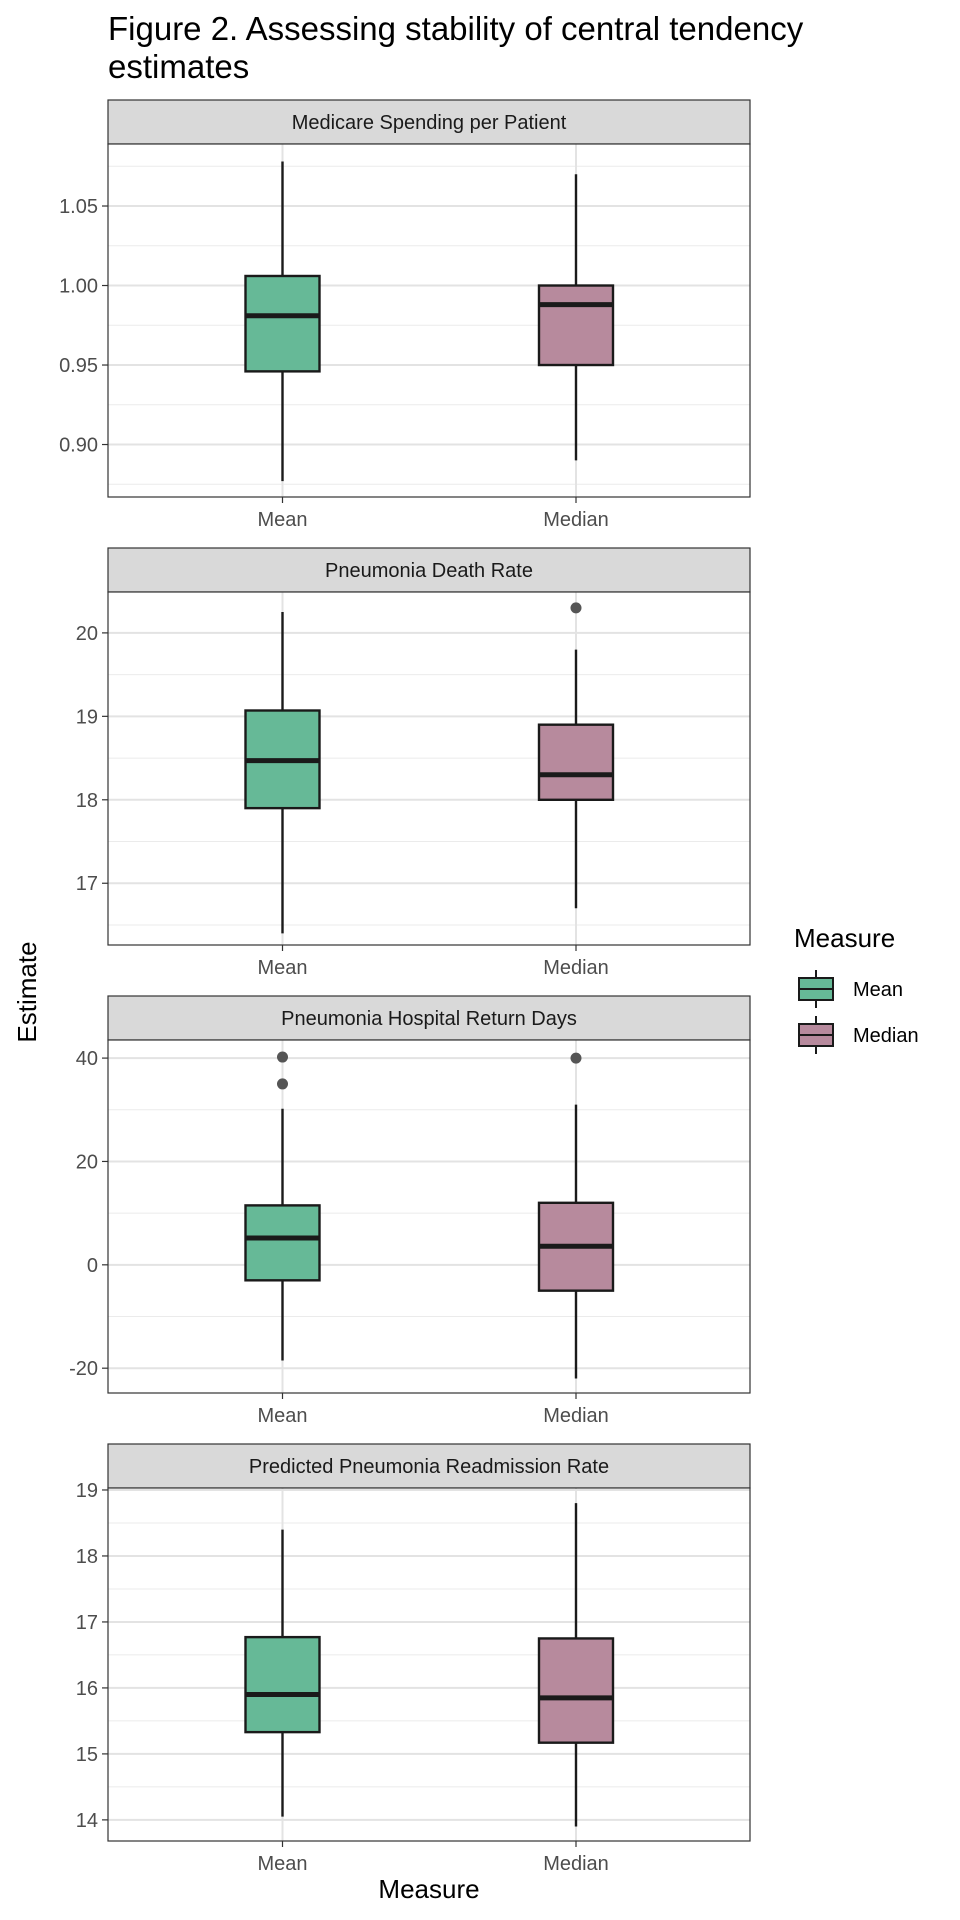  I want to click on x-axis-title: Measure, so click(428, 1889).